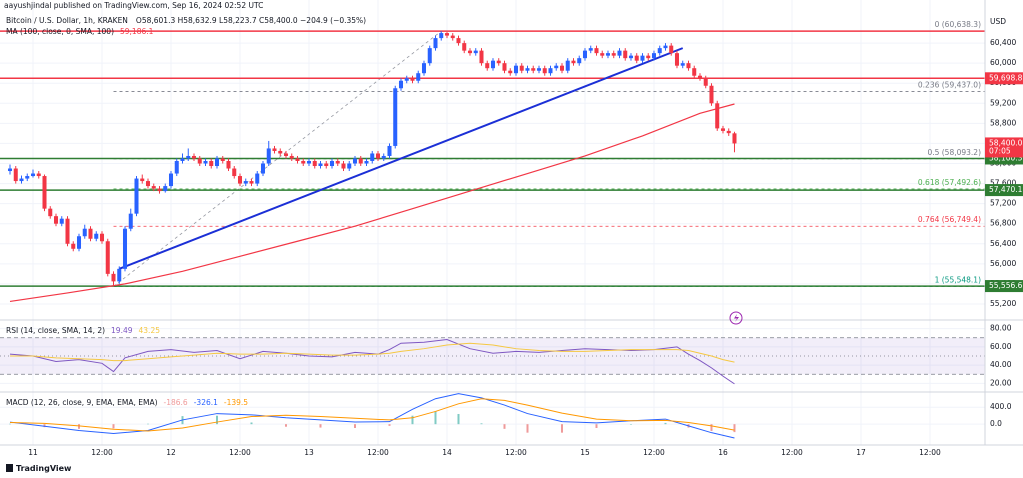 This screenshot has height=478, width=1023. Describe the element at coordinates (1003, 243) in the screenshot. I see `y-tick-label: 56,400` at that location.